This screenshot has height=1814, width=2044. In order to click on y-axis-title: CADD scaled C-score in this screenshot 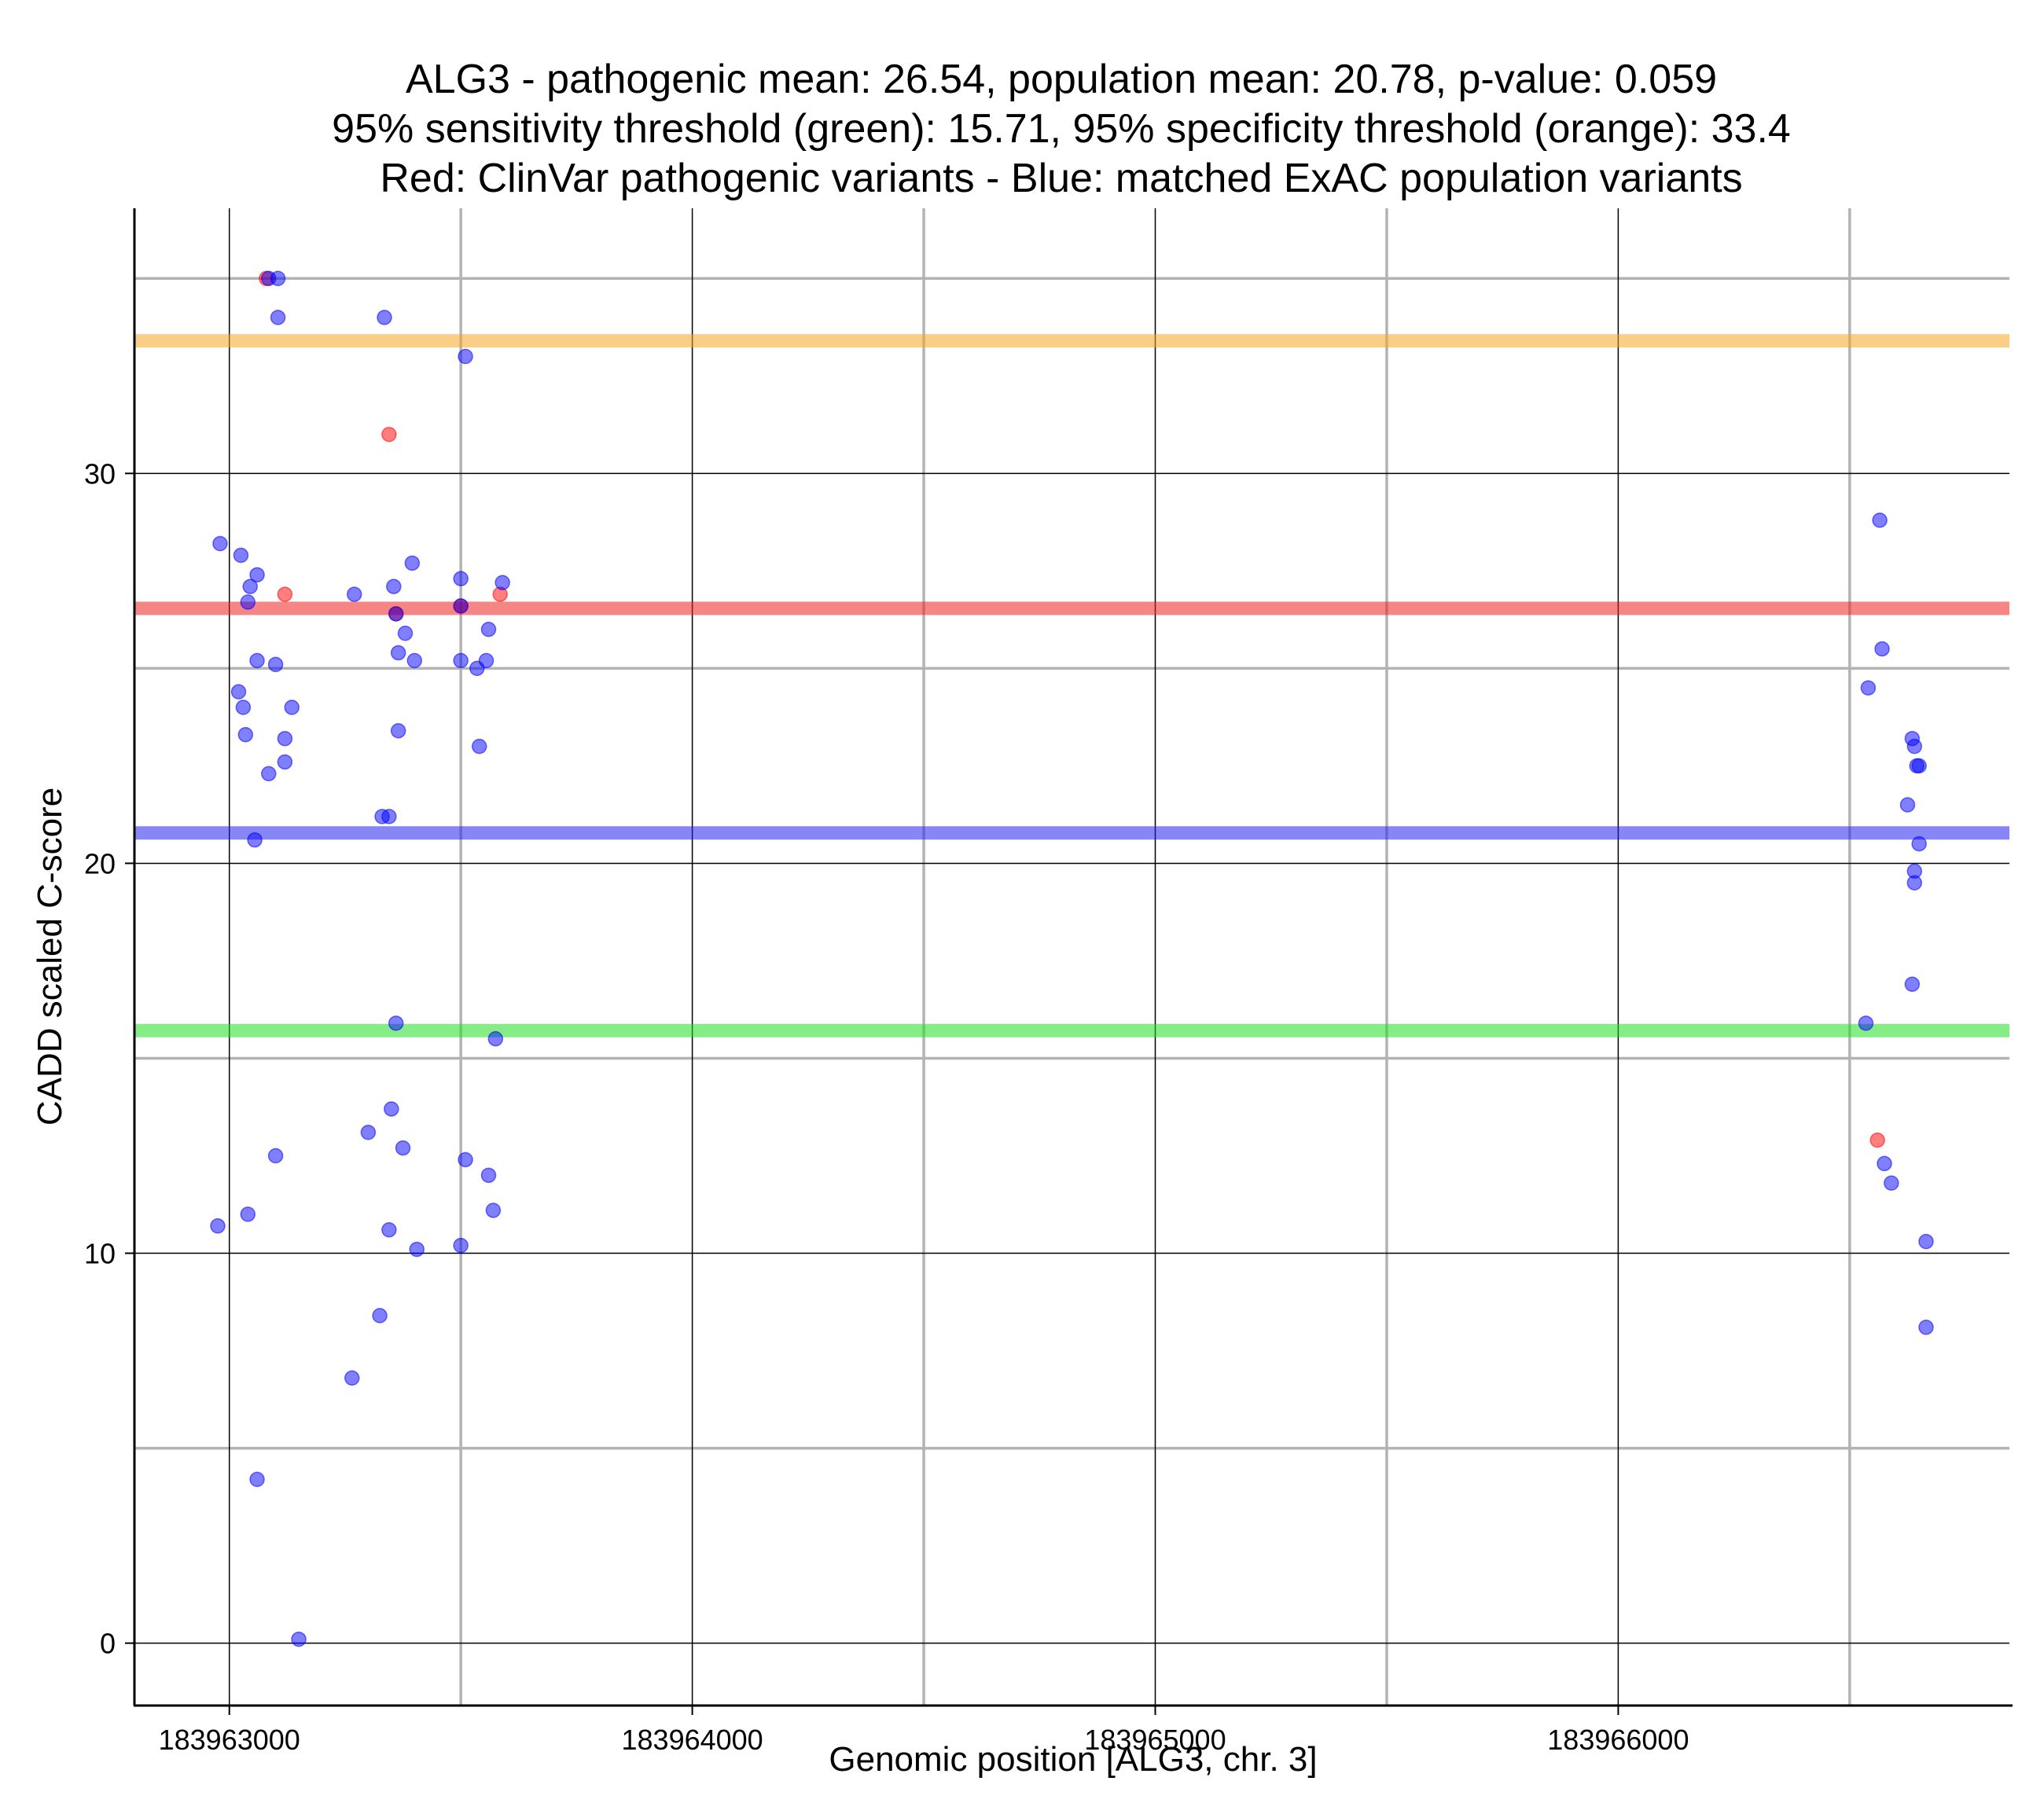, I will do `click(50, 957)`.